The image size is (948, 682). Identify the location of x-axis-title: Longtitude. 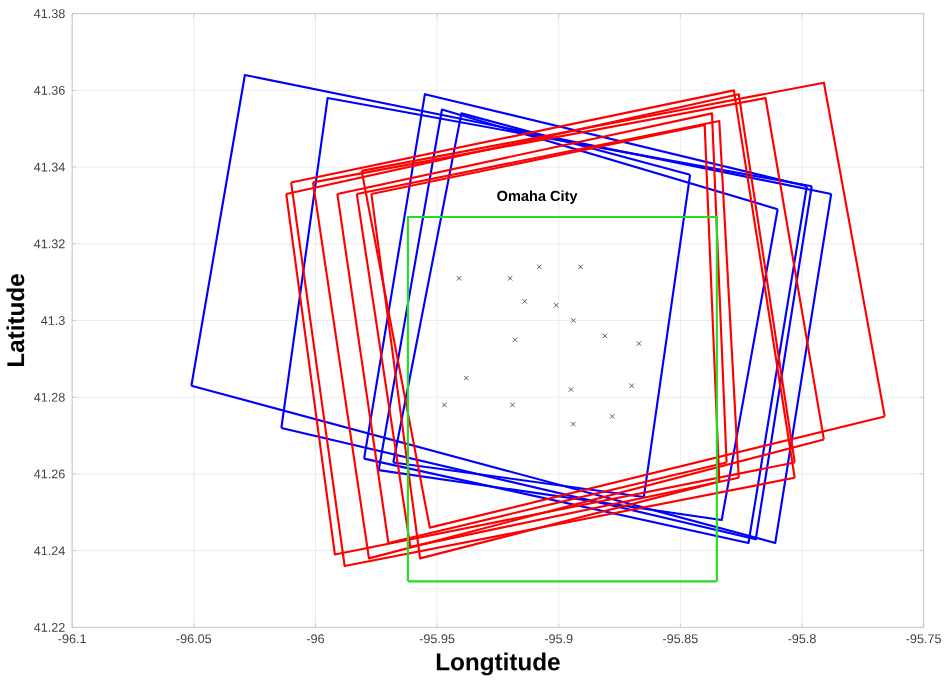
(498, 664).